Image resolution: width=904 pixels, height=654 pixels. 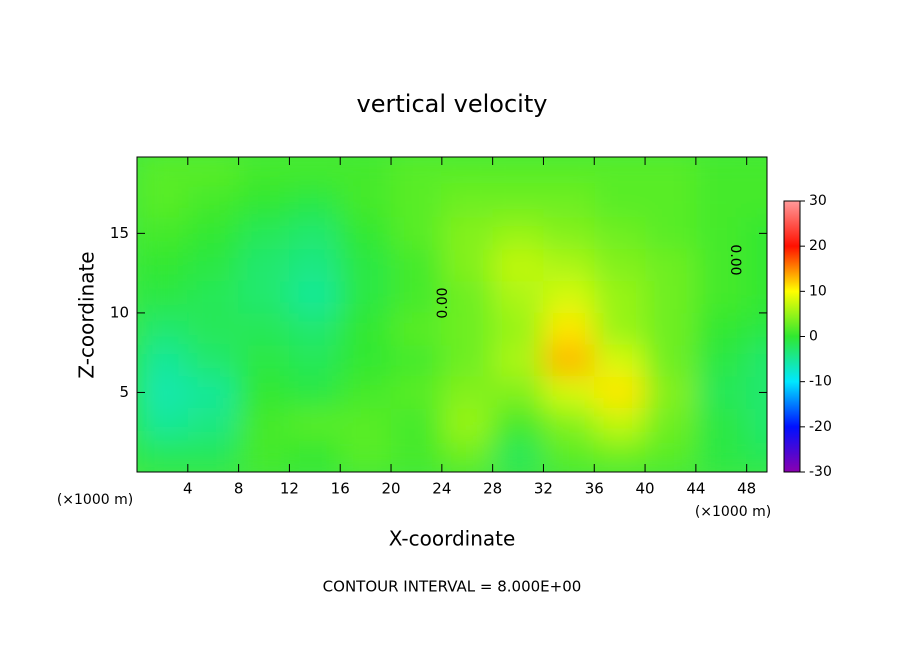 I want to click on x-unit: (×1000 m), so click(x=733, y=512).